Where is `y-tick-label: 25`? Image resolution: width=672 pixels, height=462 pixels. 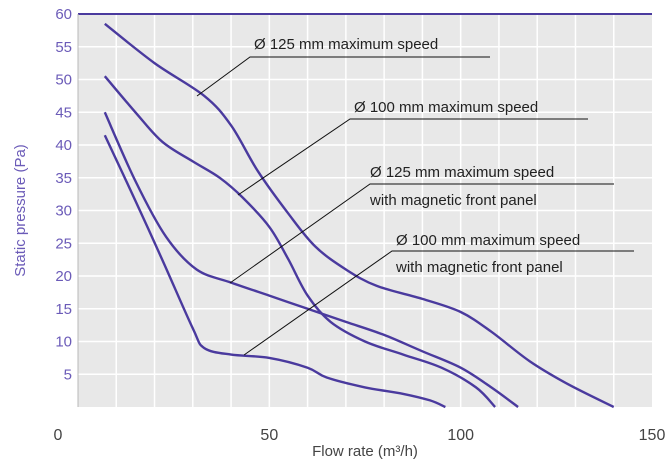
y-tick-label: 25 is located at coordinates (63, 243).